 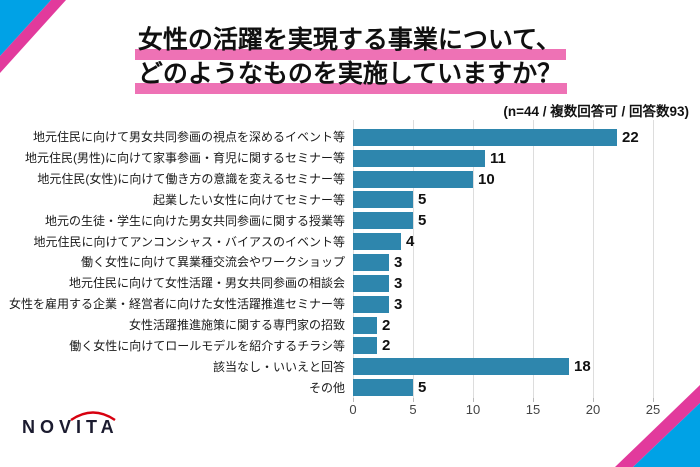 I want to click on bar-label: 女性を雇用する企業・経営者に向けた女性活躍推進セミナー等, so click(x=176, y=304).